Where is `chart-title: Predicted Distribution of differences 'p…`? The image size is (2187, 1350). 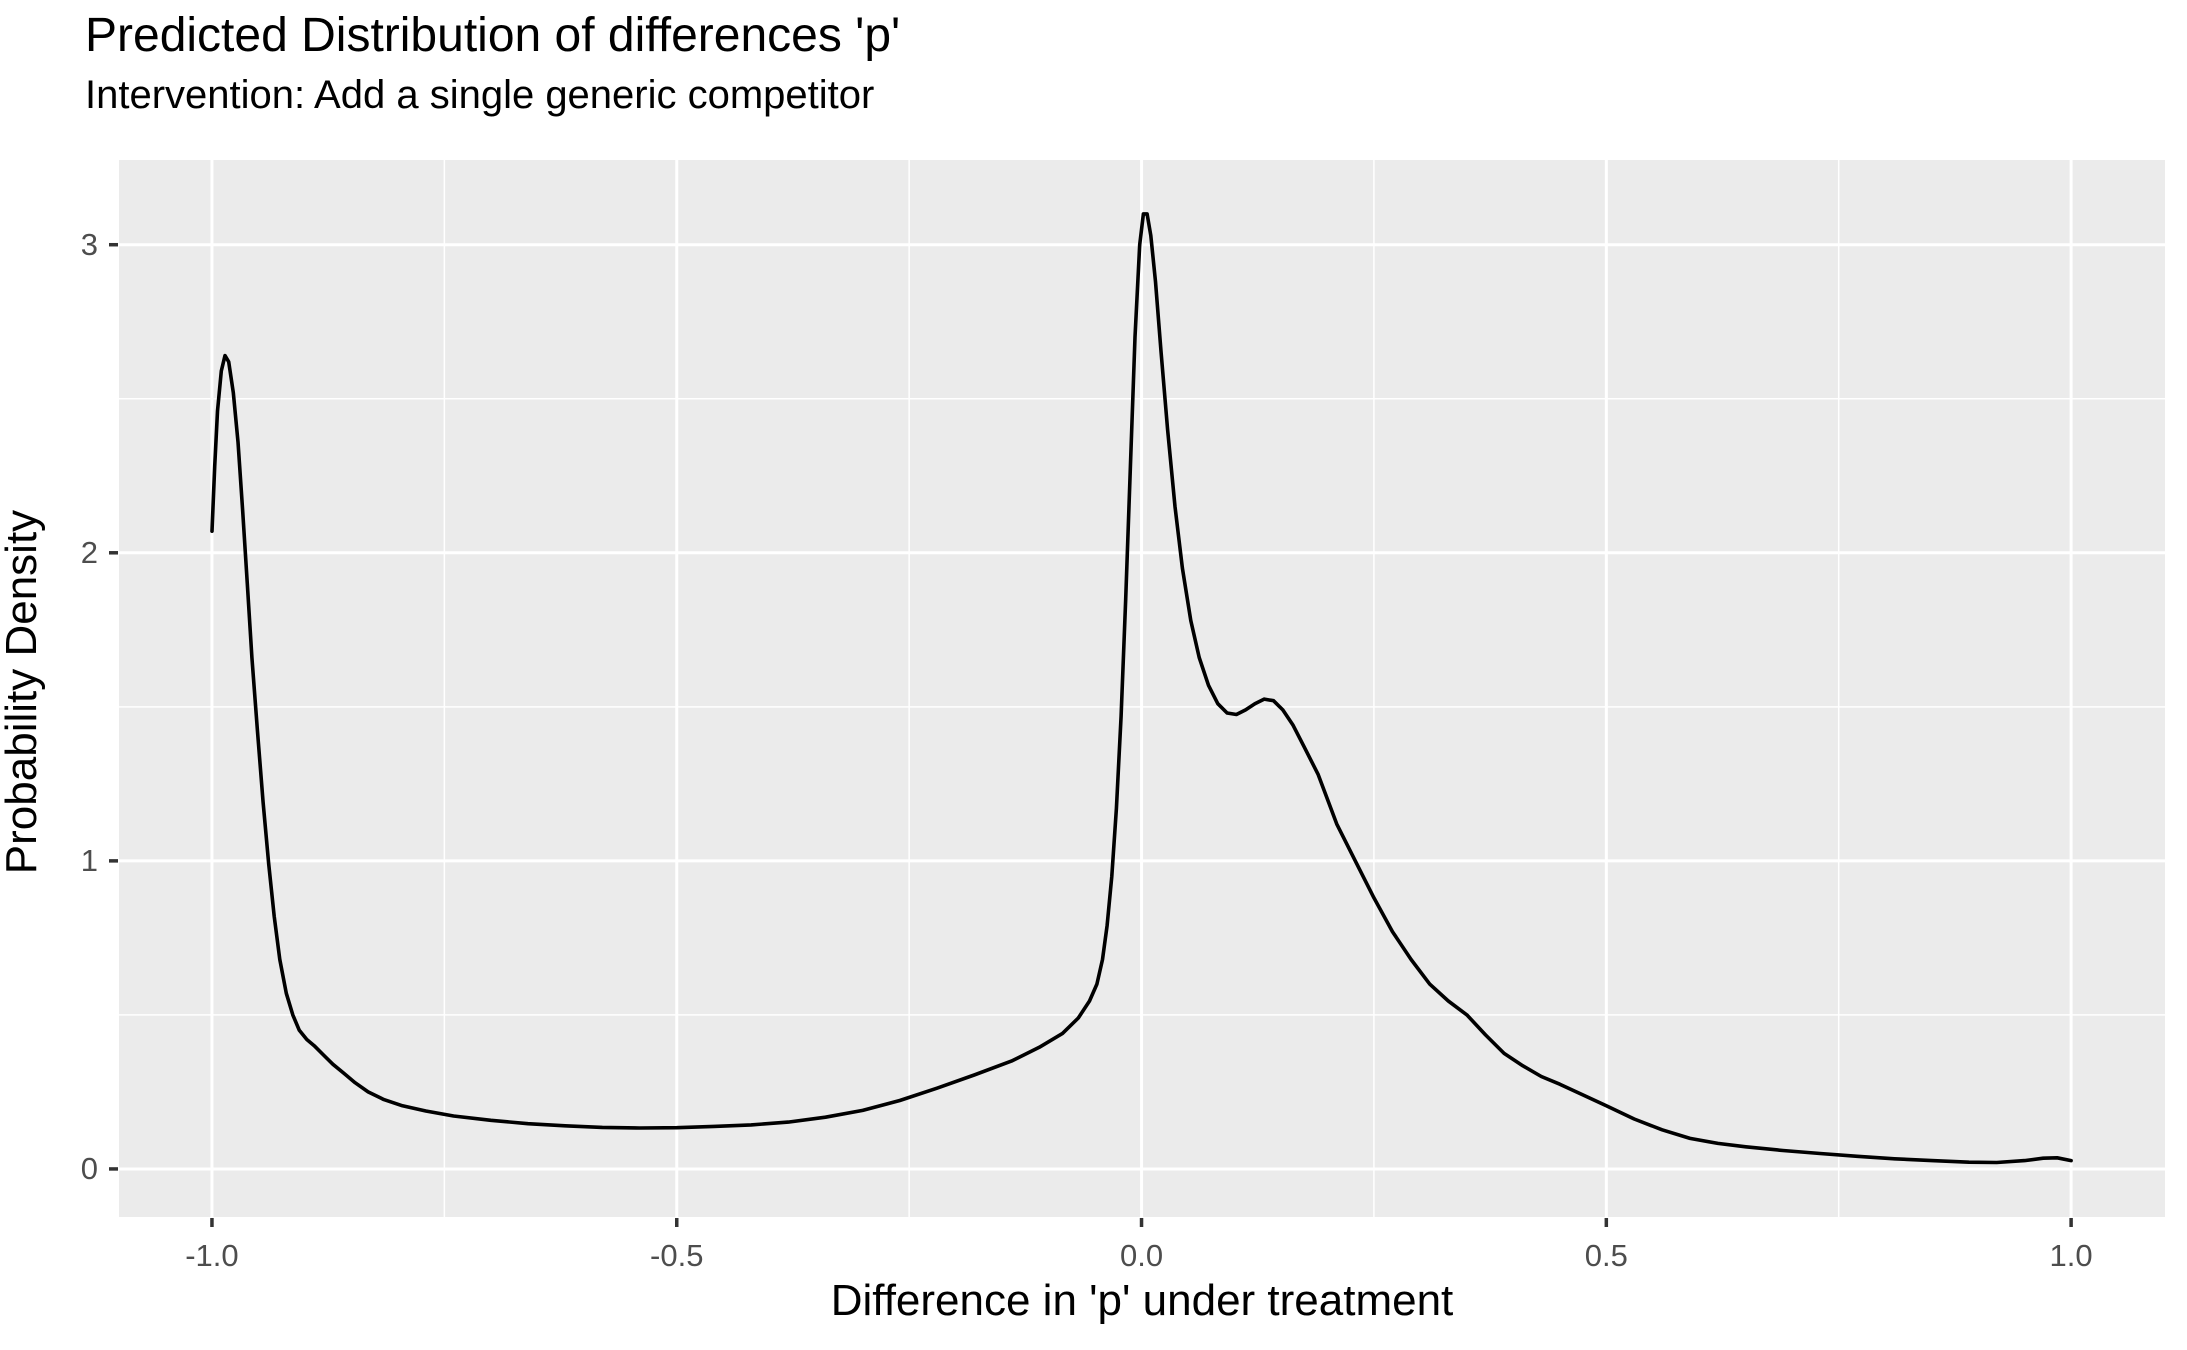
chart-title: Predicted Distribution of differences 'p… is located at coordinates (493, 35).